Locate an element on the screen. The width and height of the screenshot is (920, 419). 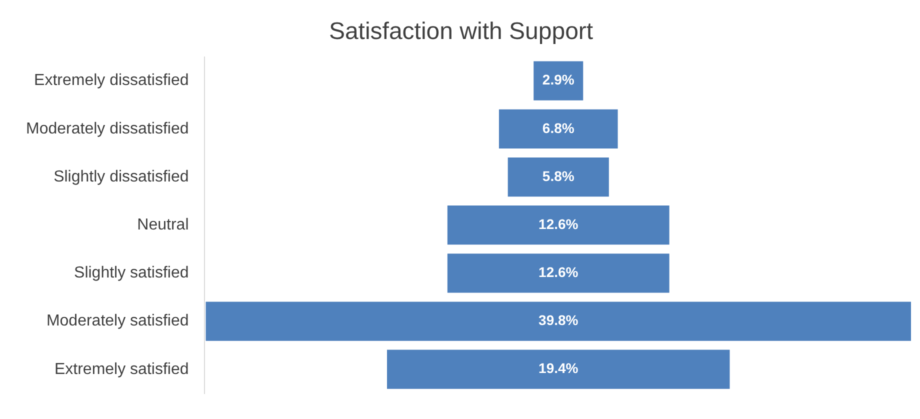
text: Satisfaction with Support is located at coordinates (461, 32).